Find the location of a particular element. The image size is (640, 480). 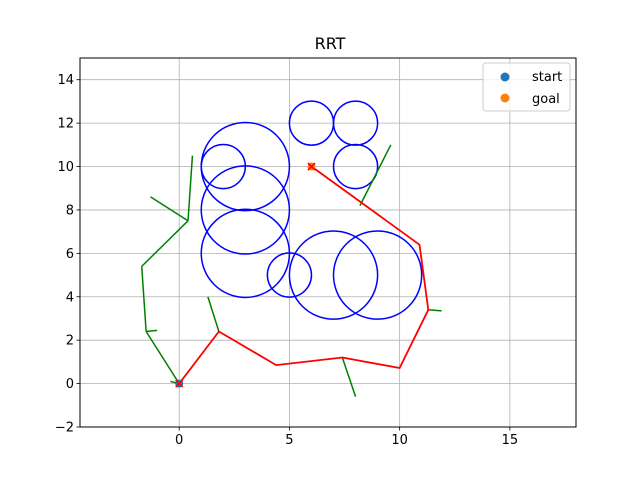

chart-title: RRT is located at coordinates (330, 43).